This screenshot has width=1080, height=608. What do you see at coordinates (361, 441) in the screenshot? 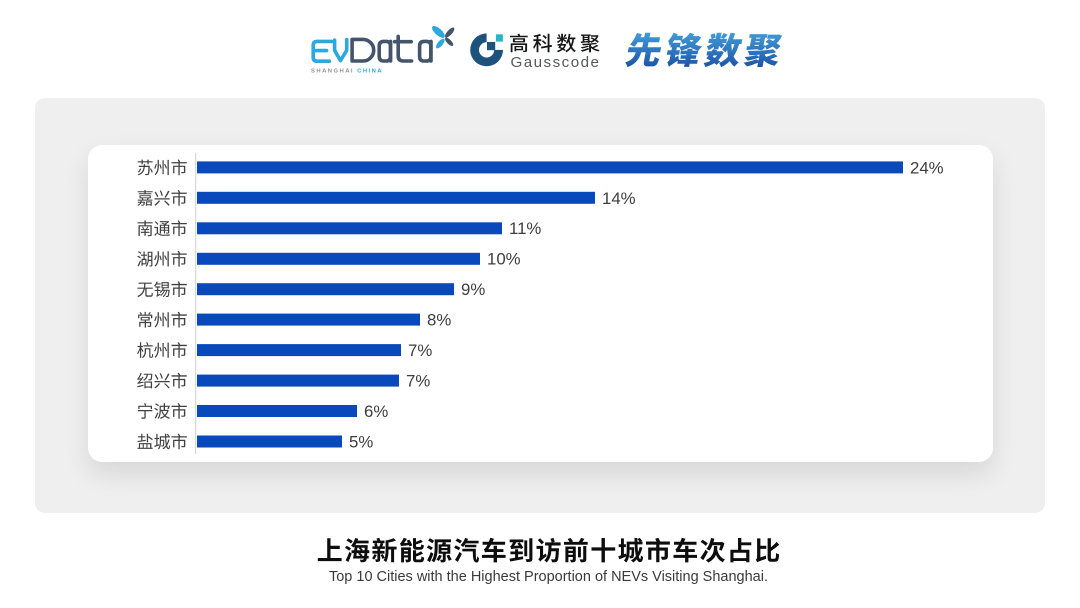
I see `svg-text: 5%` at bounding box center [361, 441].